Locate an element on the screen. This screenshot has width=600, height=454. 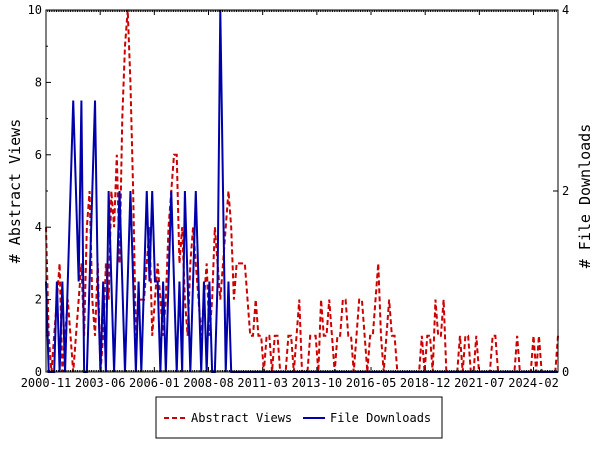
left-y-axis: 0 2 4 6 8 10 is located at coordinates (39, 191).